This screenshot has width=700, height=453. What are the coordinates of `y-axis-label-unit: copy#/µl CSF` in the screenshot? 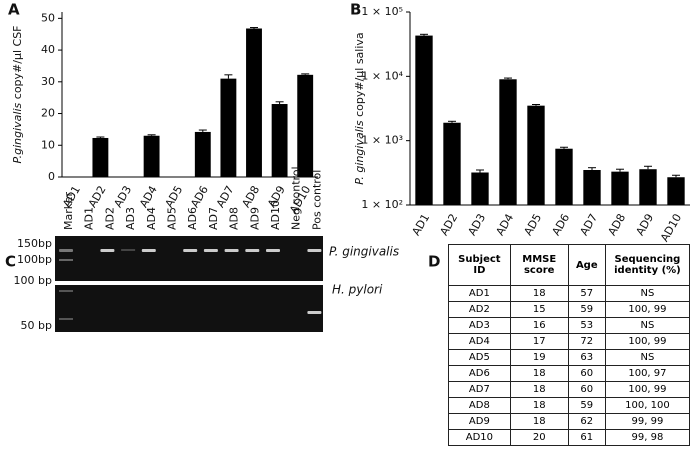 It's located at (17, 63).